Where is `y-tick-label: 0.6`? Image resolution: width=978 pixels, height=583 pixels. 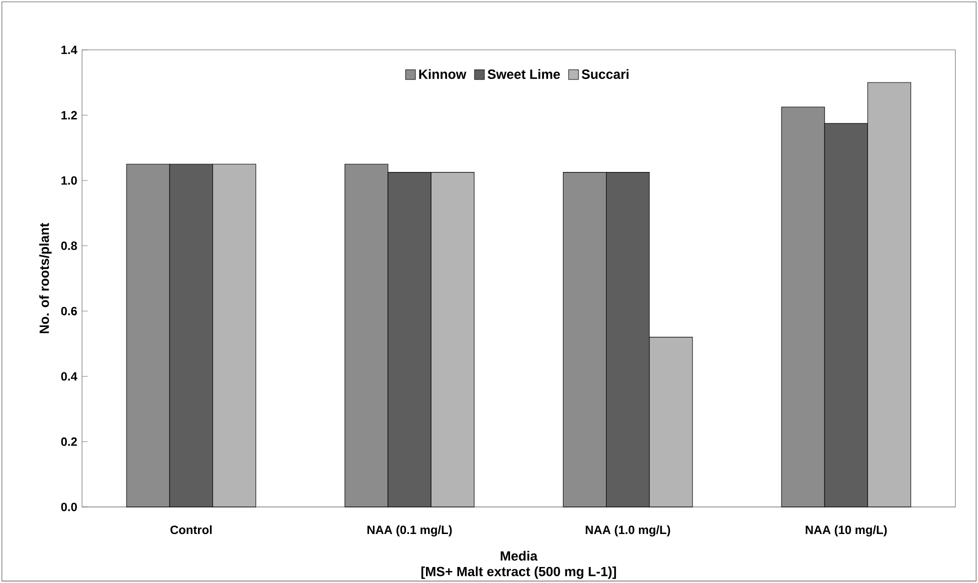
y-tick-label: 0.6 is located at coordinates (69, 311).